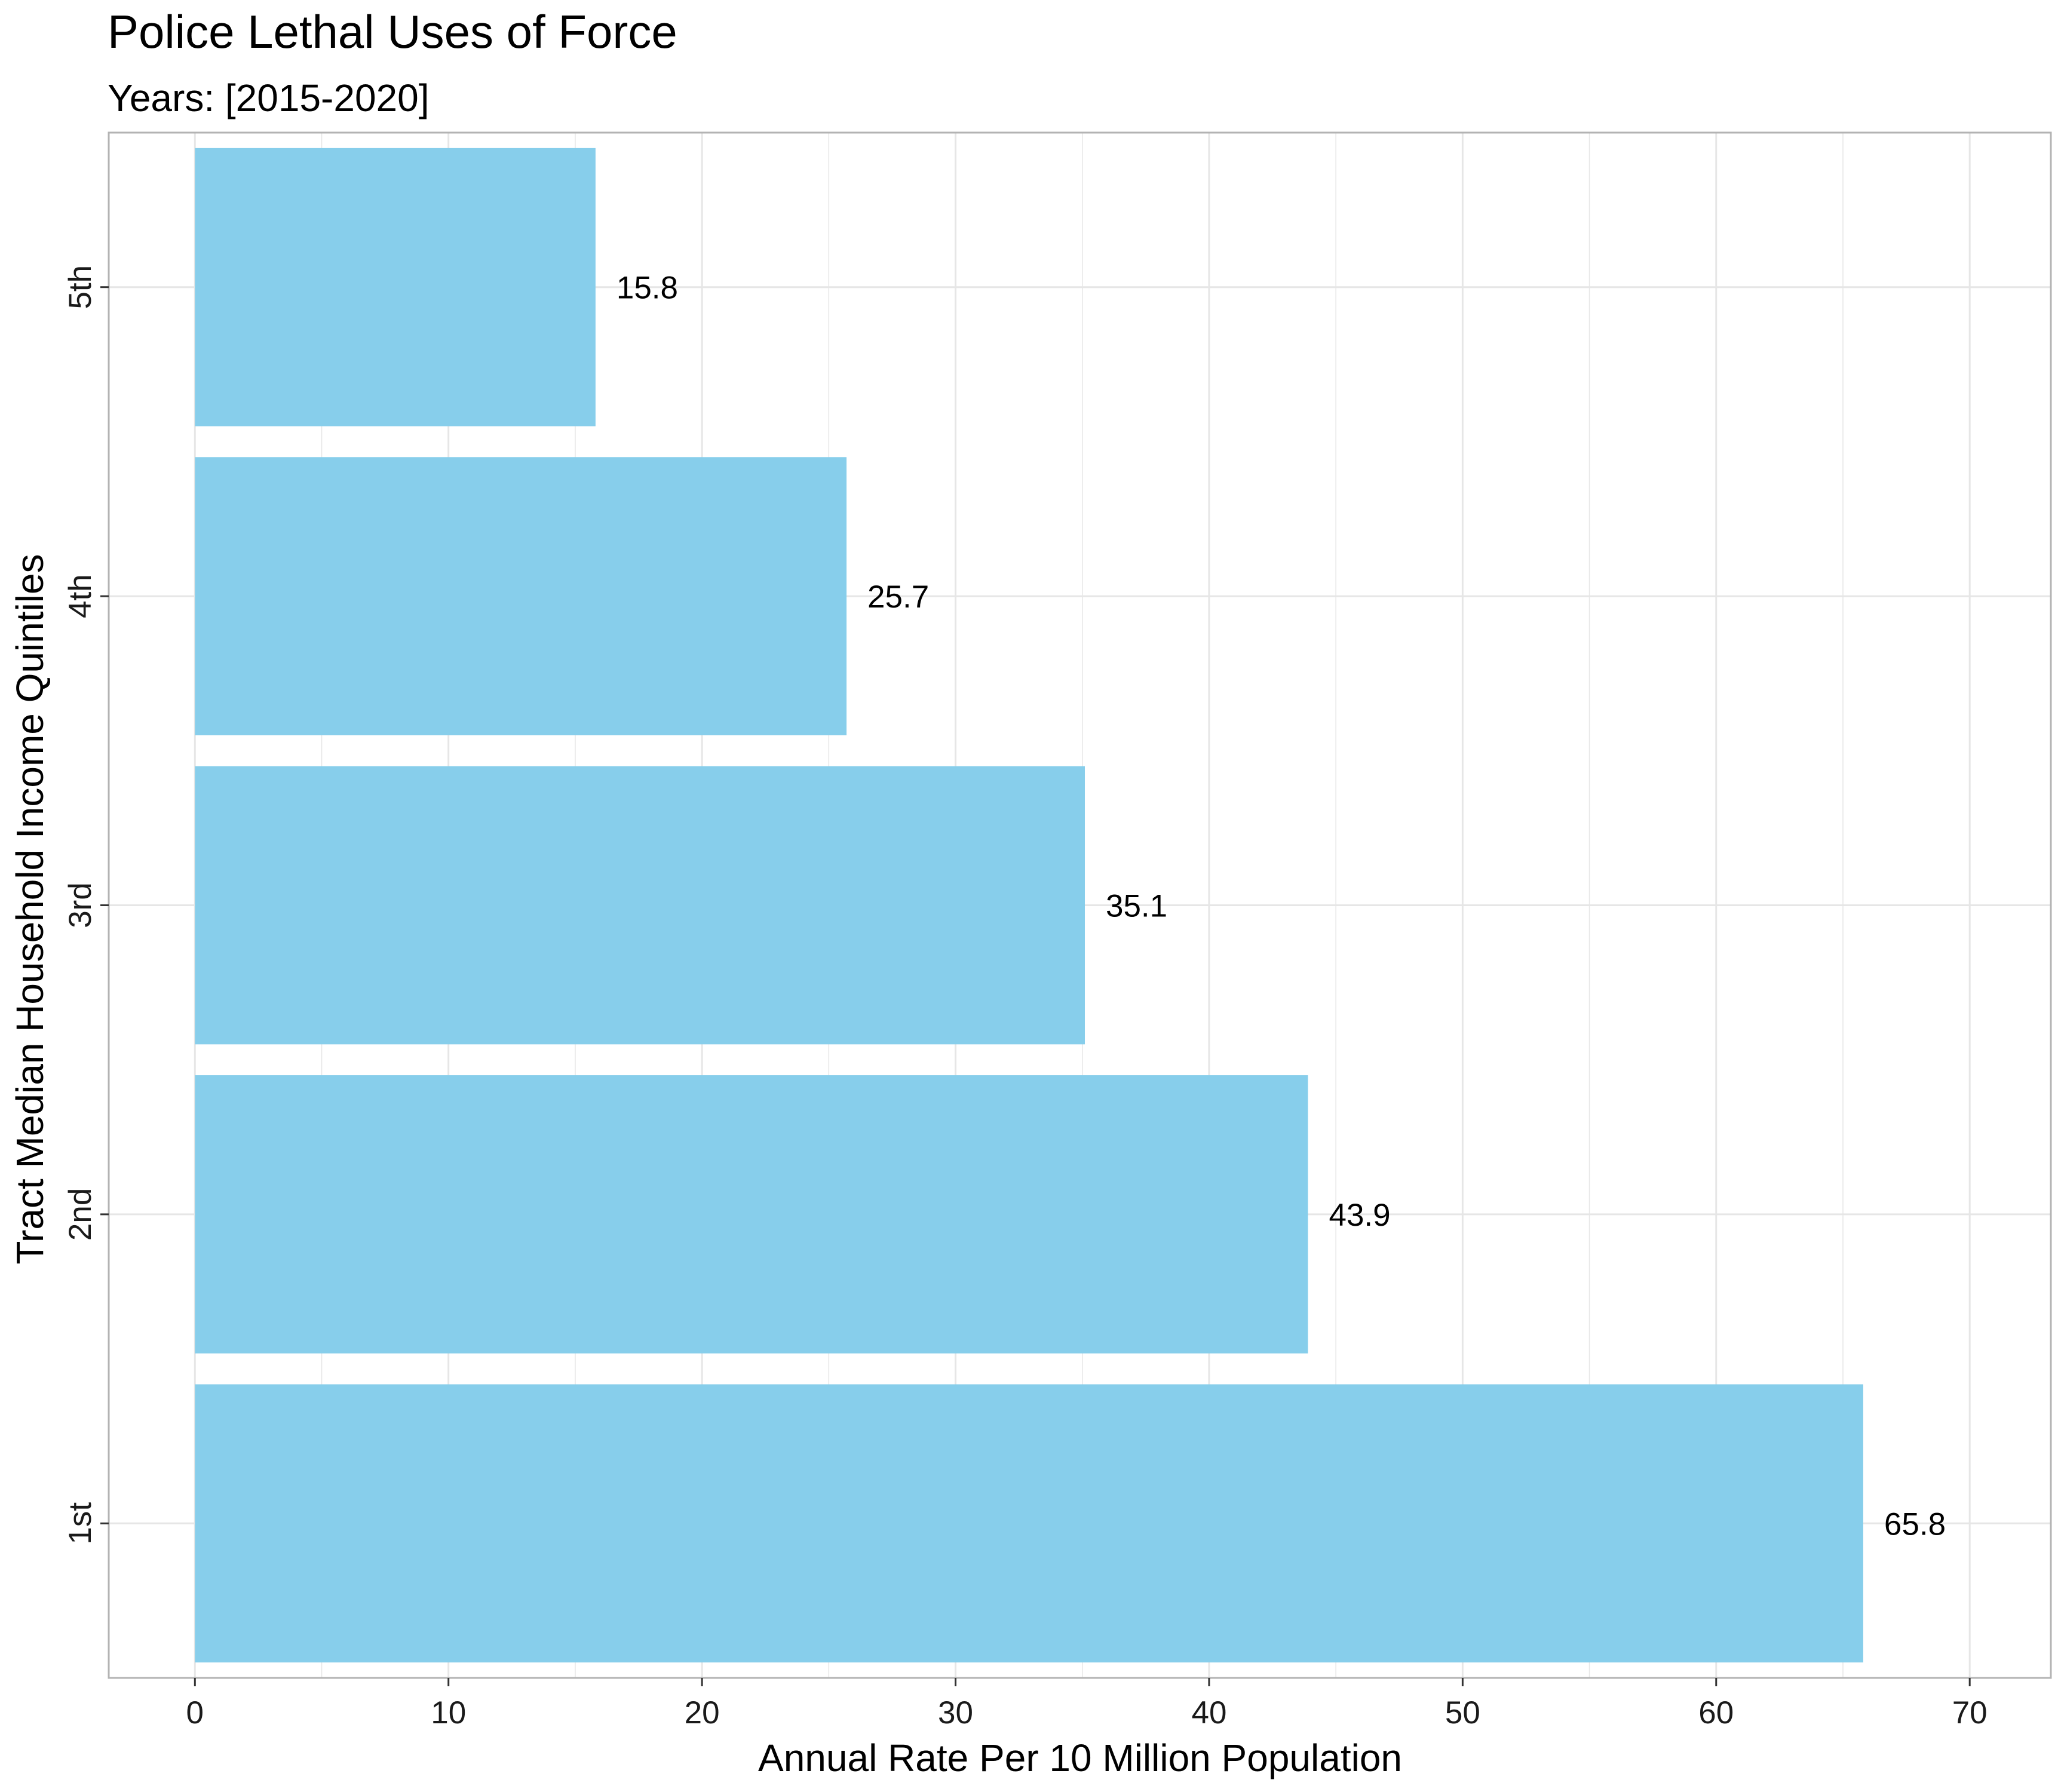 This screenshot has width=2061, height=1792. Describe the element at coordinates (751, 1214) in the screenshot. I see `bar-2nd` at that location.